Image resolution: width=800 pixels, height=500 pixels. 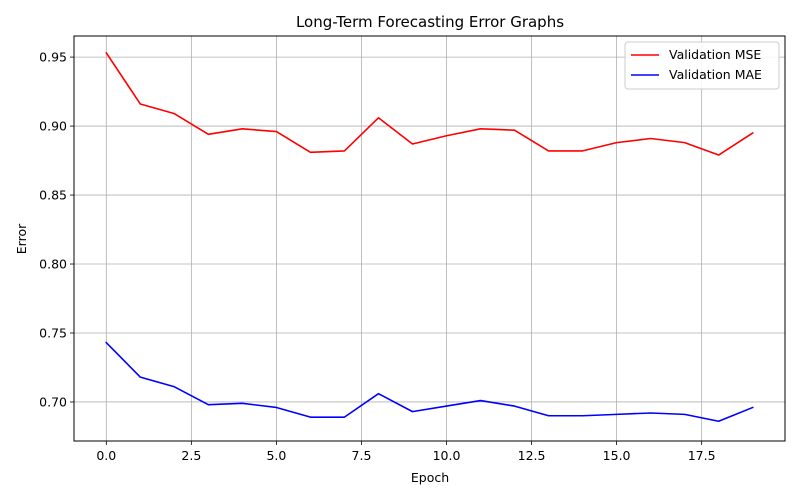 What do you see at coordinates (715, 74) in the screenshot?
I see `legend-label-mae: Validation MAE` at bounding box center [715, 74].